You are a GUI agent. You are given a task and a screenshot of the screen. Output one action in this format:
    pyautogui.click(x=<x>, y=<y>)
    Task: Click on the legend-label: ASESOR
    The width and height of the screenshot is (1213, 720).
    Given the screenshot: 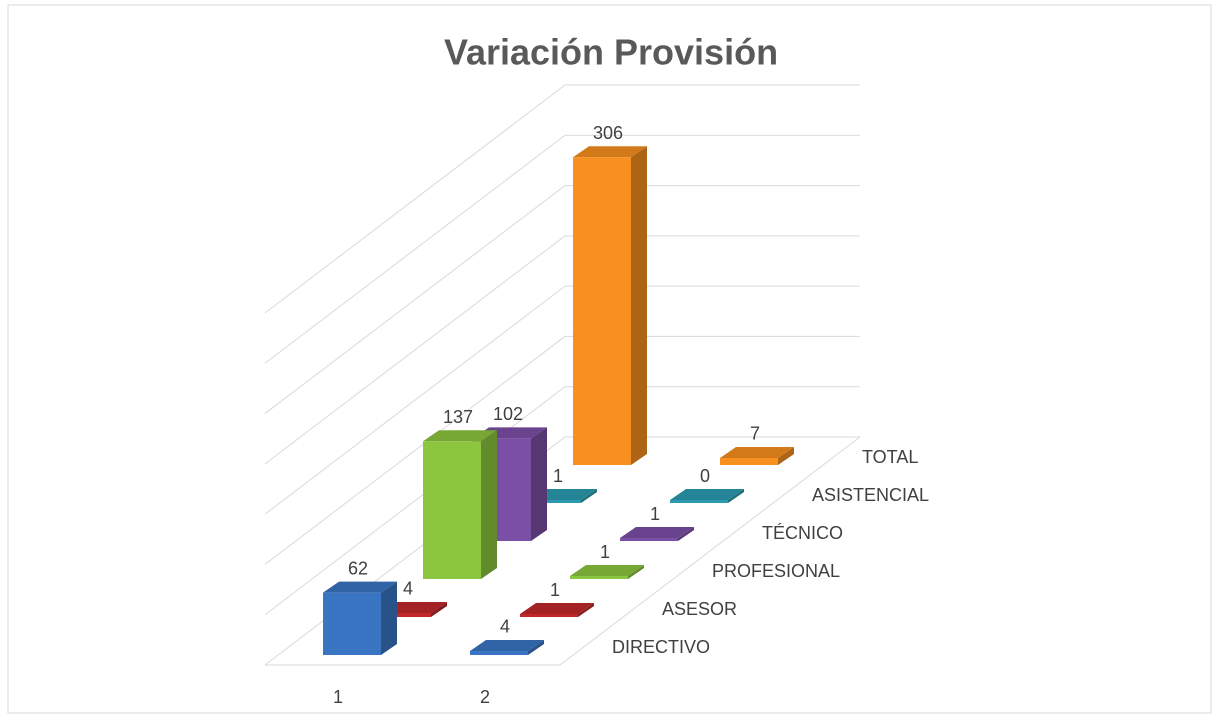 What is the action you would take?
    pyautogui.click(x=699, y=609)
    